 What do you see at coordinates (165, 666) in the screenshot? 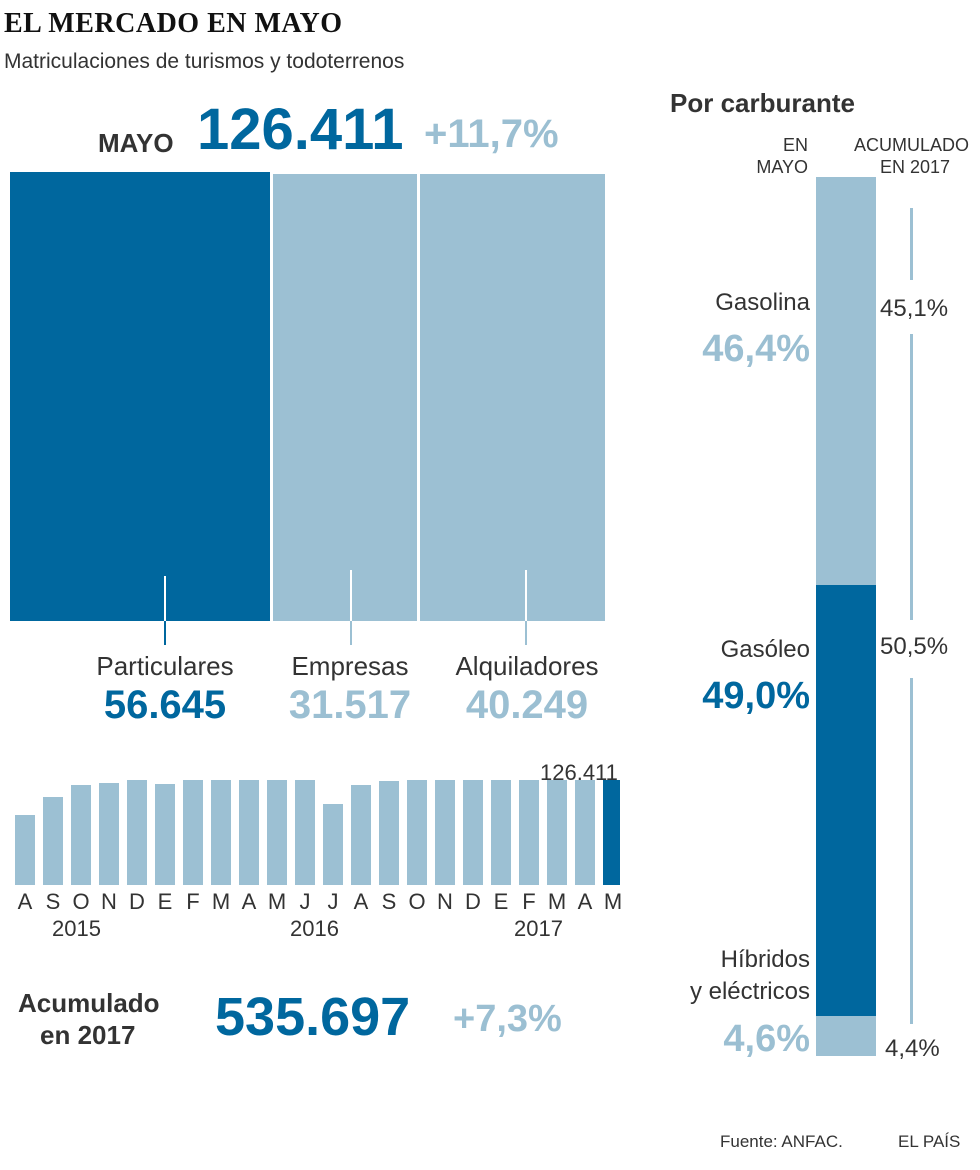
I see `segment-particulares-label: Particulares` at bounding box center [165, 666].